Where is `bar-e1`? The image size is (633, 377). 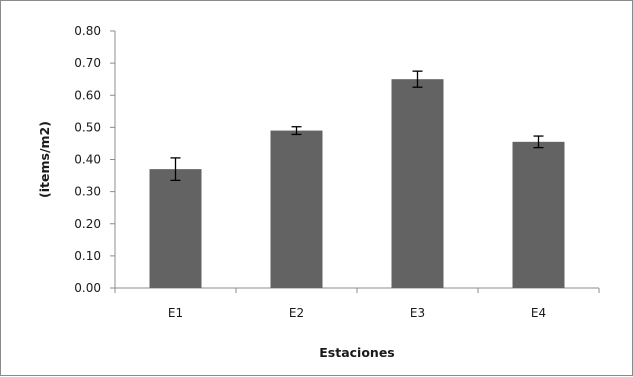 bar-e1 is located at coordinates (175, 228).